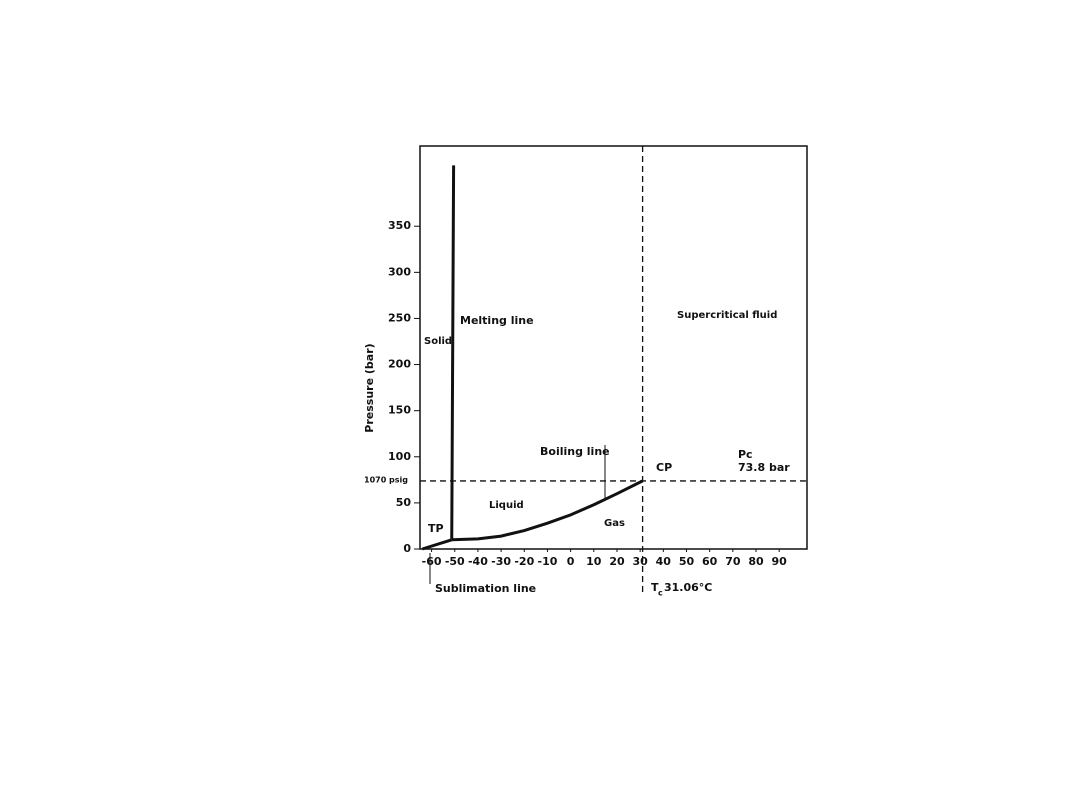  I want to click on x-tick-label: 30, so click(640, 561).